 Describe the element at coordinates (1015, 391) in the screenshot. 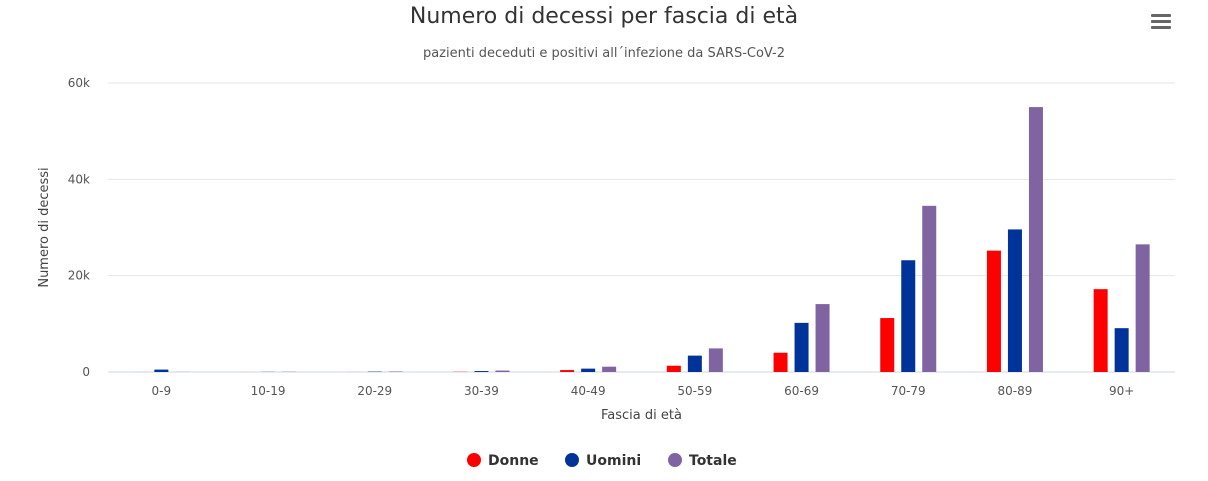

I see `x-tick-label: 80-89` at that location.